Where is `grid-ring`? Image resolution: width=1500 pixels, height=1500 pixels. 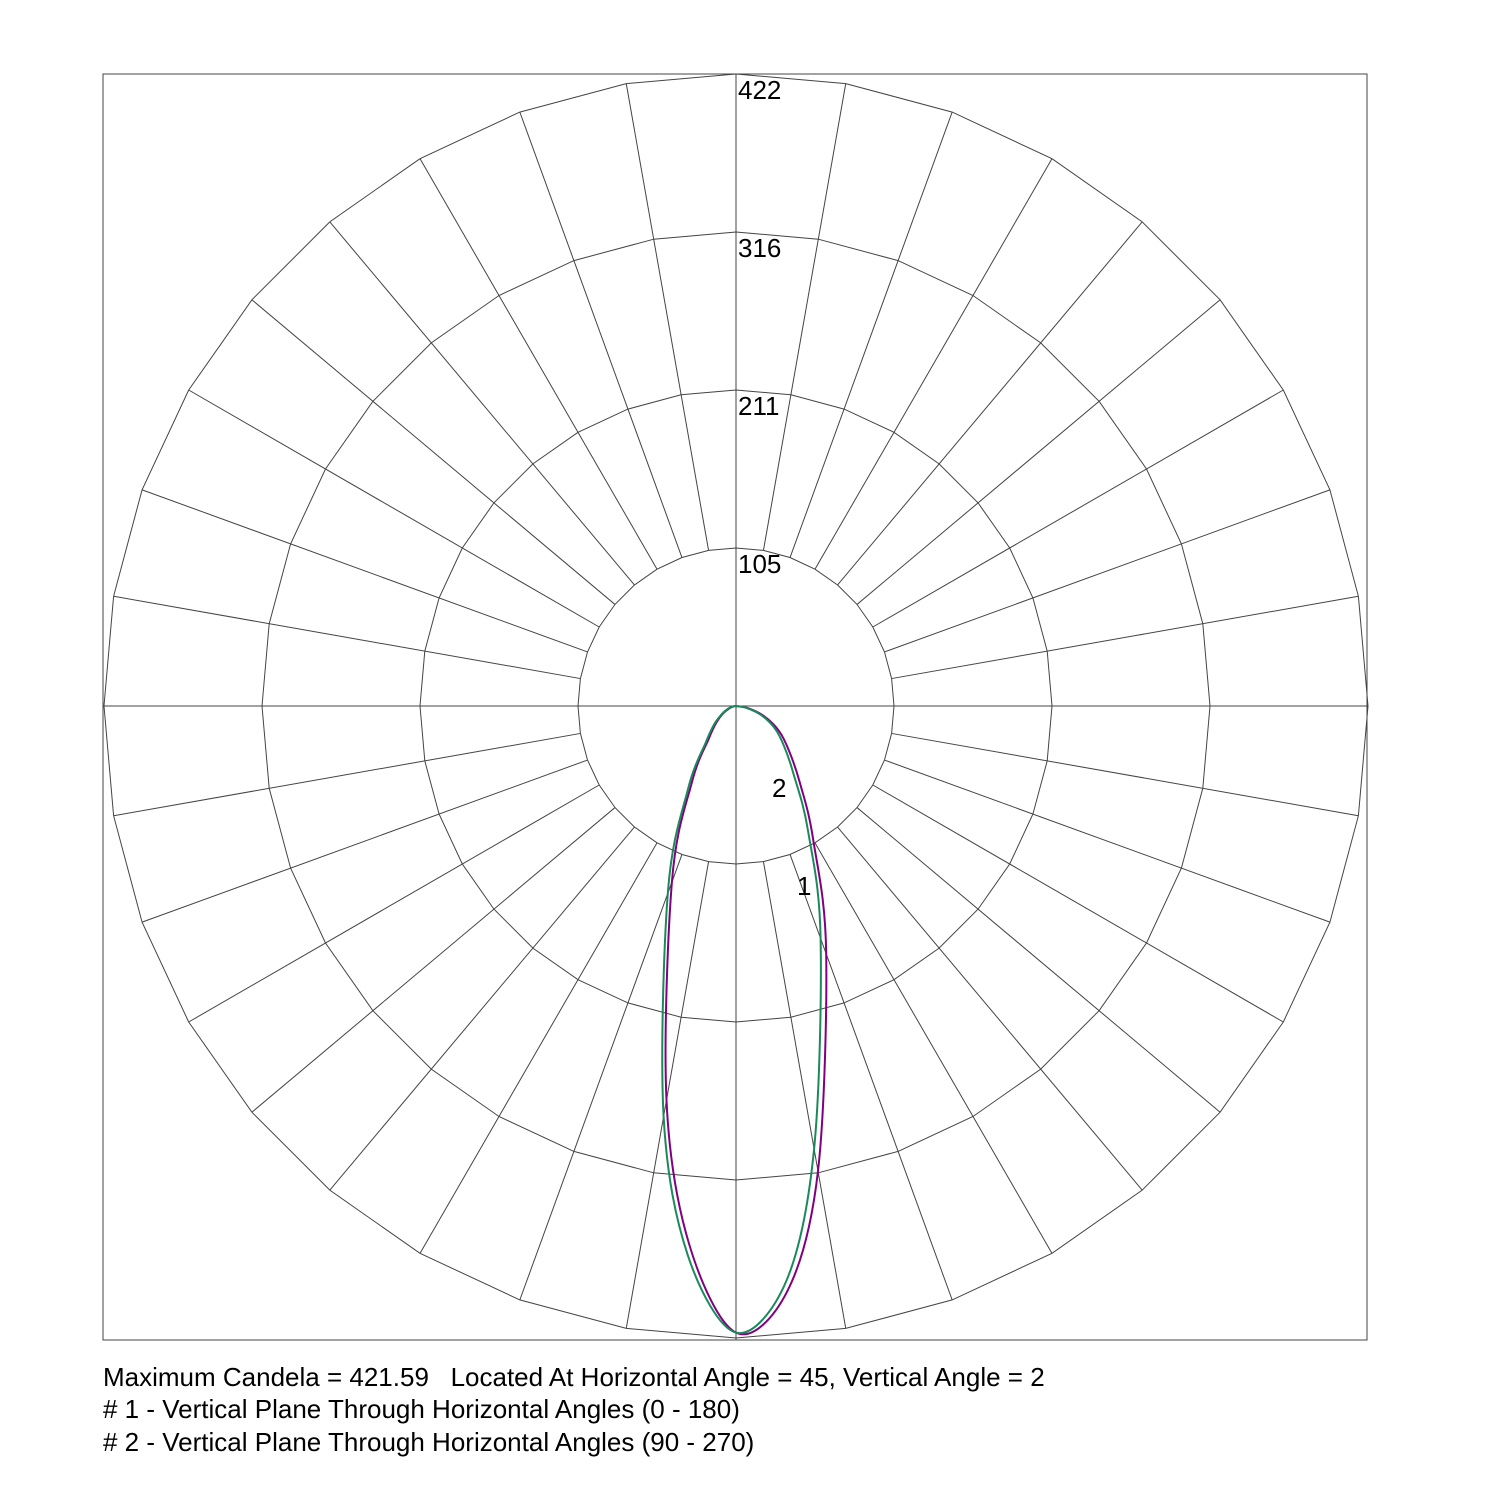
grid-ring is located at coordinates (736, 706).